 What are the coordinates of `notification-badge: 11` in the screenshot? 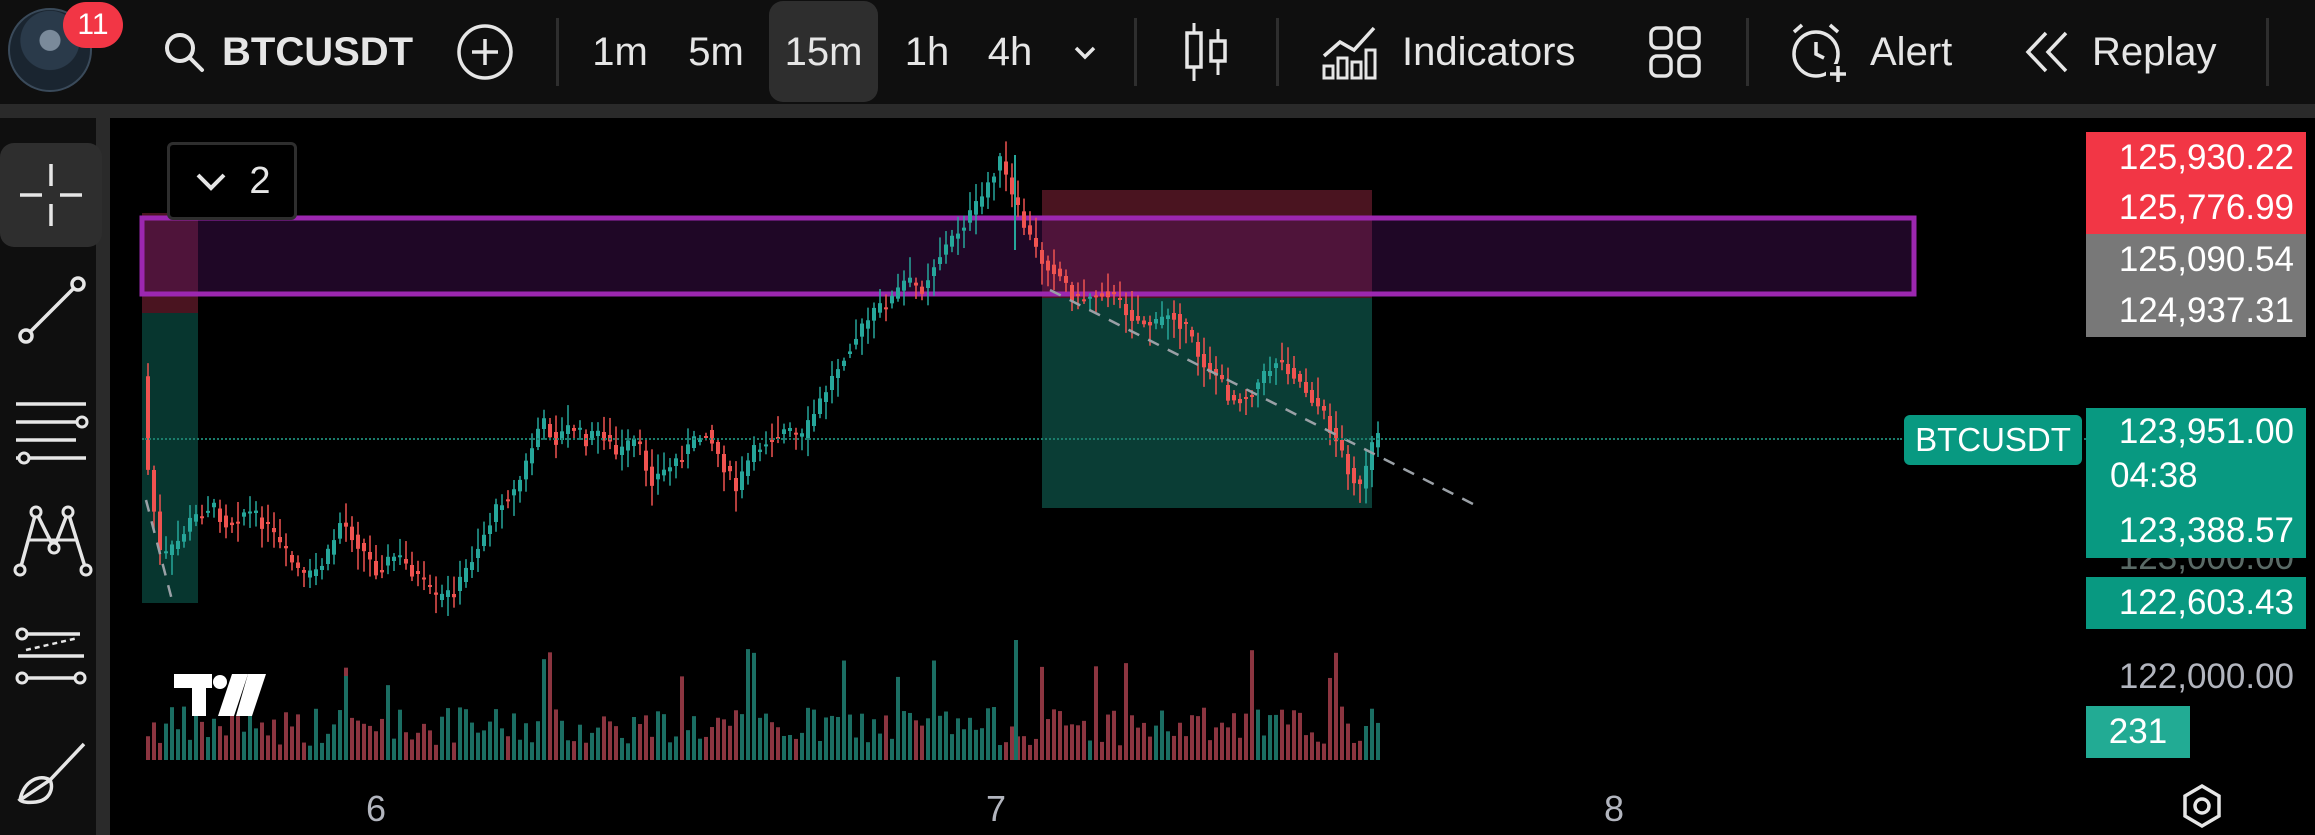 It's located at (93, 25).